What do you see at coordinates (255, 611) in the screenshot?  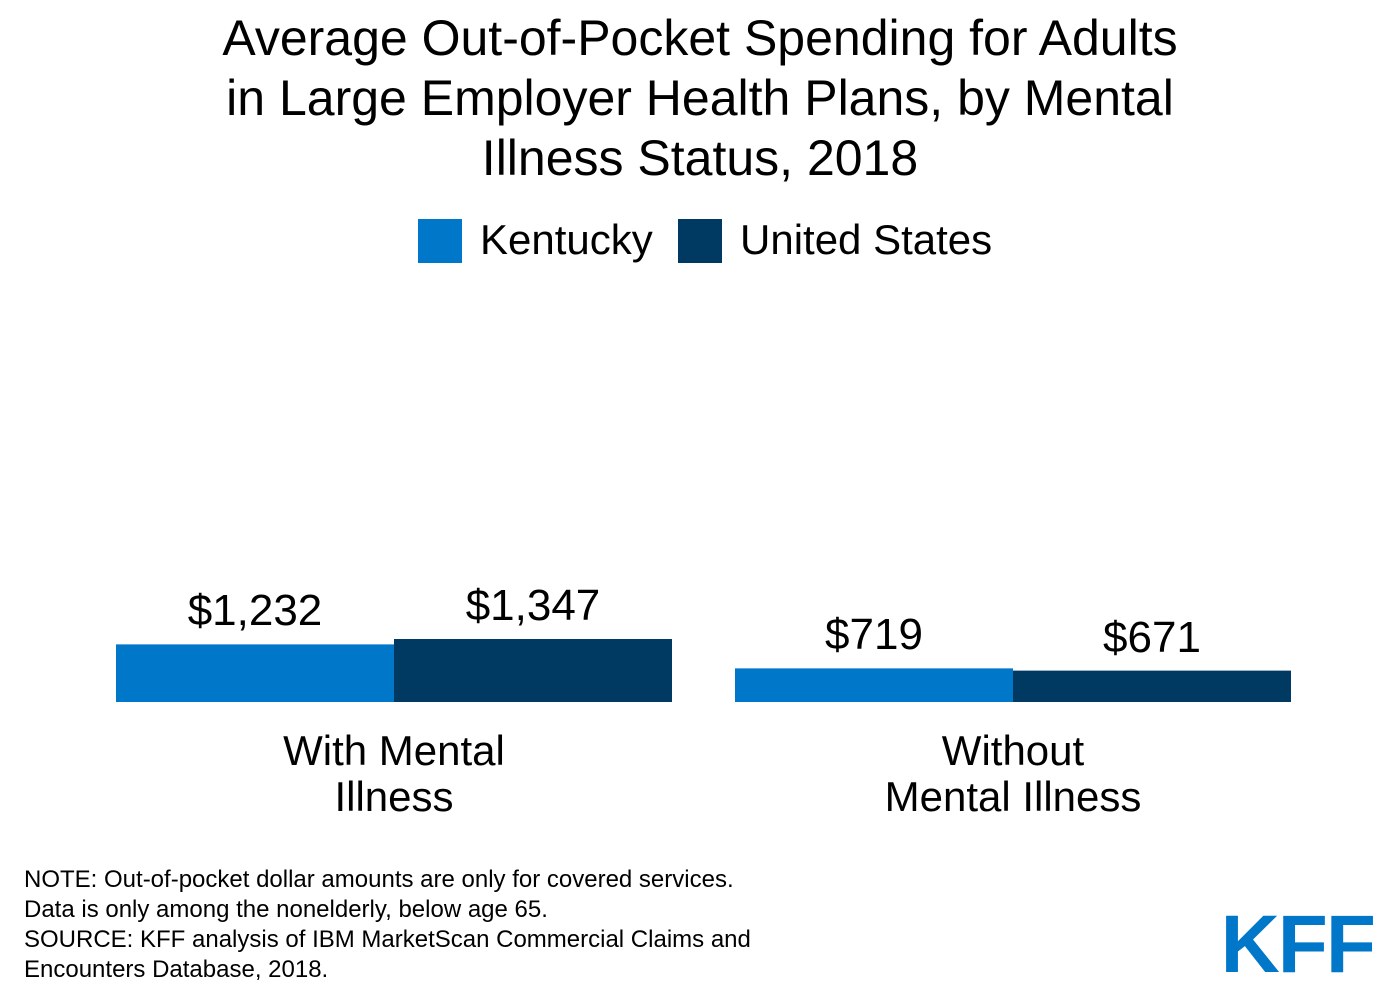 I see `value-label: $1,232` at bounding box center [255, 611].